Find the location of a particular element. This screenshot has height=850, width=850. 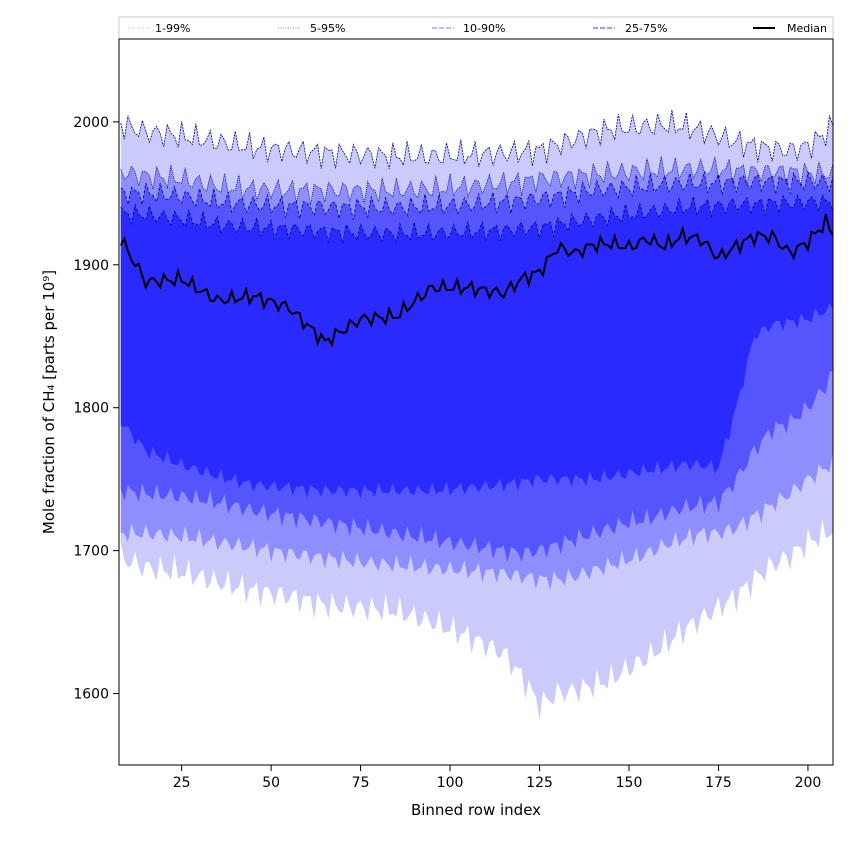

median-layer is located at coordinates (476, 280).